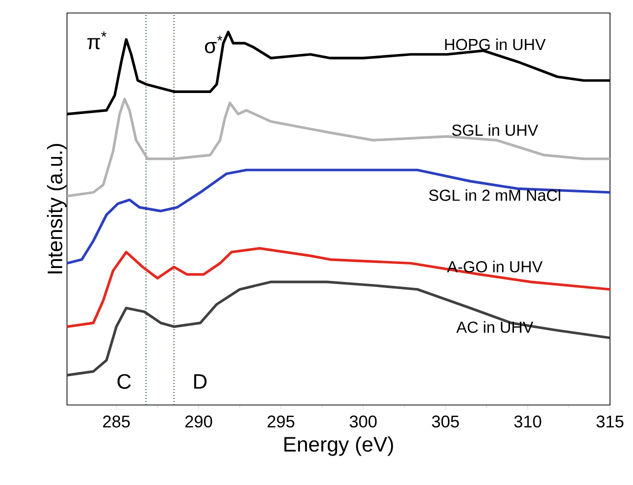  I want to click on y-axis-title: Intensity (a.u.), so click(56, 209).